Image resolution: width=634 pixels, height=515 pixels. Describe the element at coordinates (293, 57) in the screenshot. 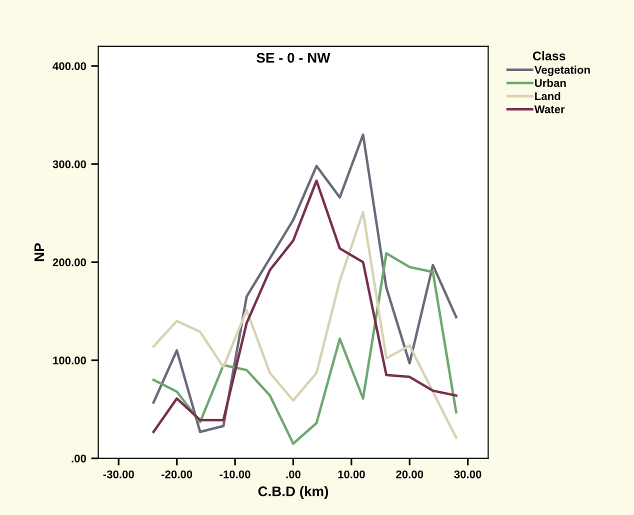

I see `chart-title: SE - 0 - NW` at that location.